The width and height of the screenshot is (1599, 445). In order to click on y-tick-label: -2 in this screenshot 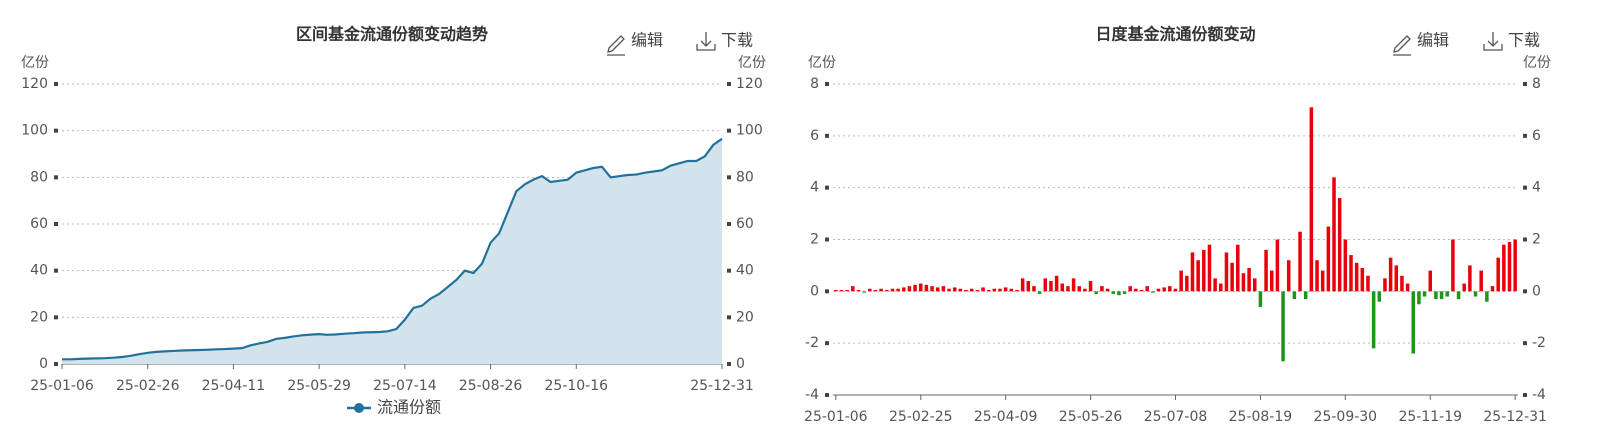, I will do `click(812, 343)`.